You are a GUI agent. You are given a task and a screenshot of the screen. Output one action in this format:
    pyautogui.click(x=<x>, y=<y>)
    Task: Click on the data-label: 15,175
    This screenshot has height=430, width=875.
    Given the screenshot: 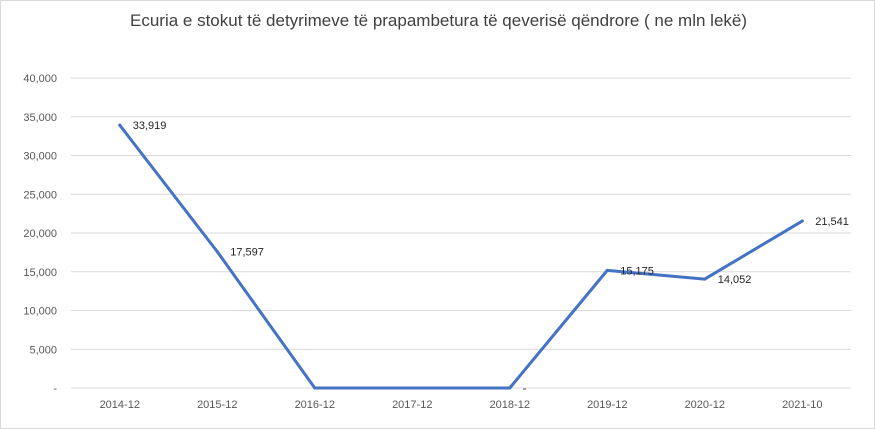 What is the action you would take?
    pyautogui.click(x=637, y=271)
    